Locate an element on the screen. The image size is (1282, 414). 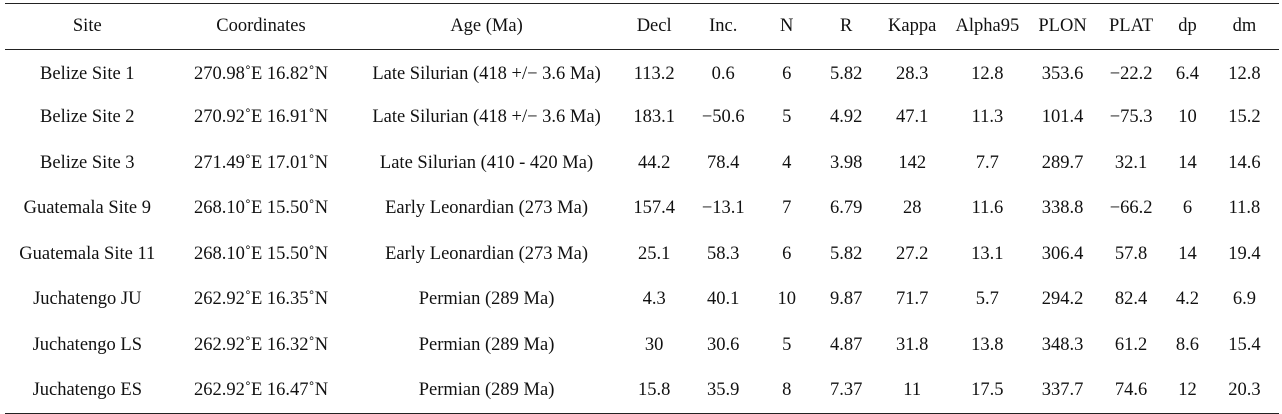
cell-dp: 12 is located at coordinates (1187, 391).